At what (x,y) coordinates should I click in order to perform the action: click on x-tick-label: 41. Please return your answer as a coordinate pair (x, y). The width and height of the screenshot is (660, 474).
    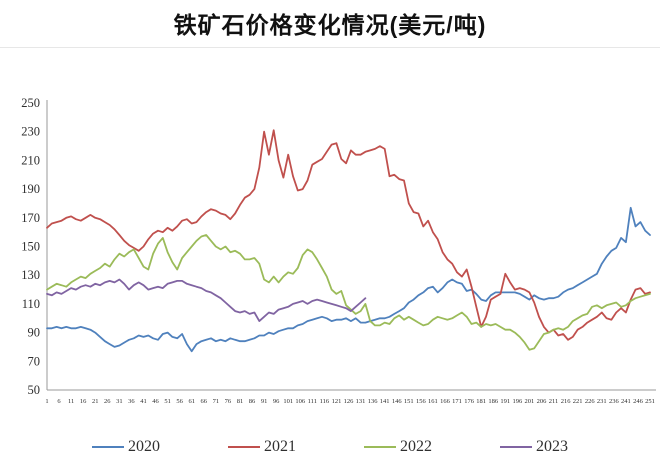
    Looking at the image, I should click on (143, 401).